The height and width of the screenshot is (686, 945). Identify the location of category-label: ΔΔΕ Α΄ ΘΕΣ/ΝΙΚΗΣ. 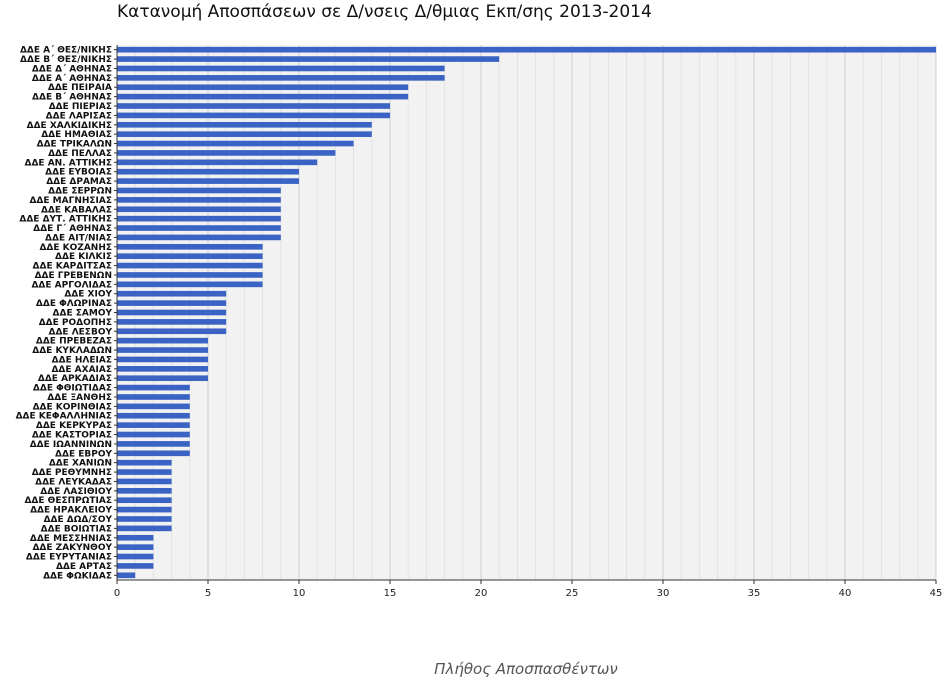
(66, 50).